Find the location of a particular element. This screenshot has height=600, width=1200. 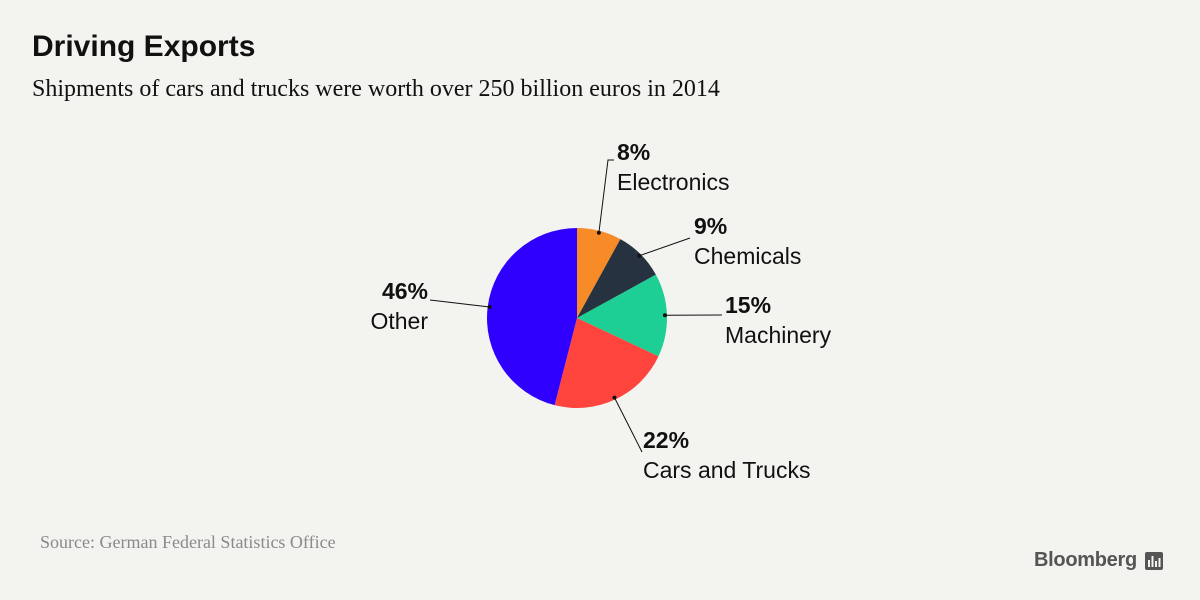

leader-lines is located at coordinates (576, 306).